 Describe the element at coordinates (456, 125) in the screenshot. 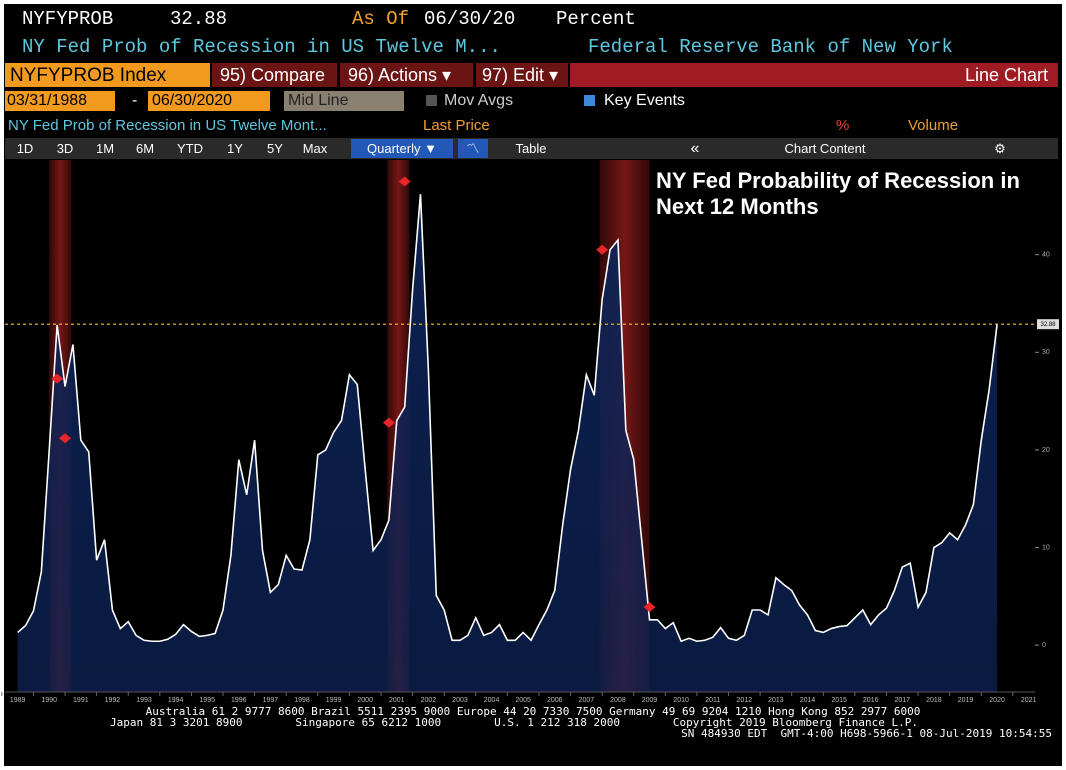

I see `legend-last-price: Last Price` at that location.